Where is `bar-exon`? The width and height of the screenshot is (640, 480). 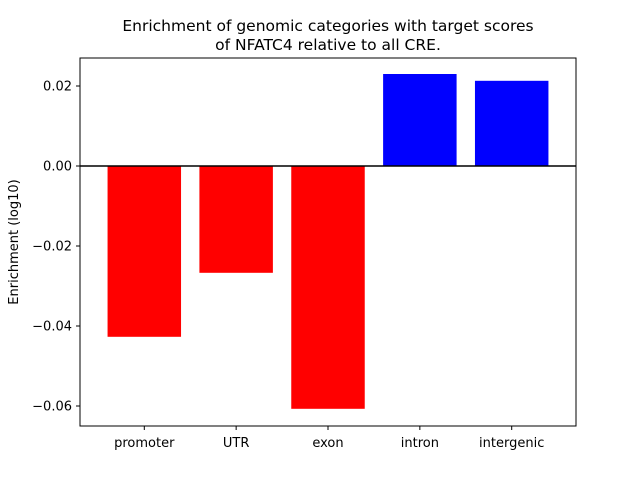
bar-exon is located at coordinates (328, 287).